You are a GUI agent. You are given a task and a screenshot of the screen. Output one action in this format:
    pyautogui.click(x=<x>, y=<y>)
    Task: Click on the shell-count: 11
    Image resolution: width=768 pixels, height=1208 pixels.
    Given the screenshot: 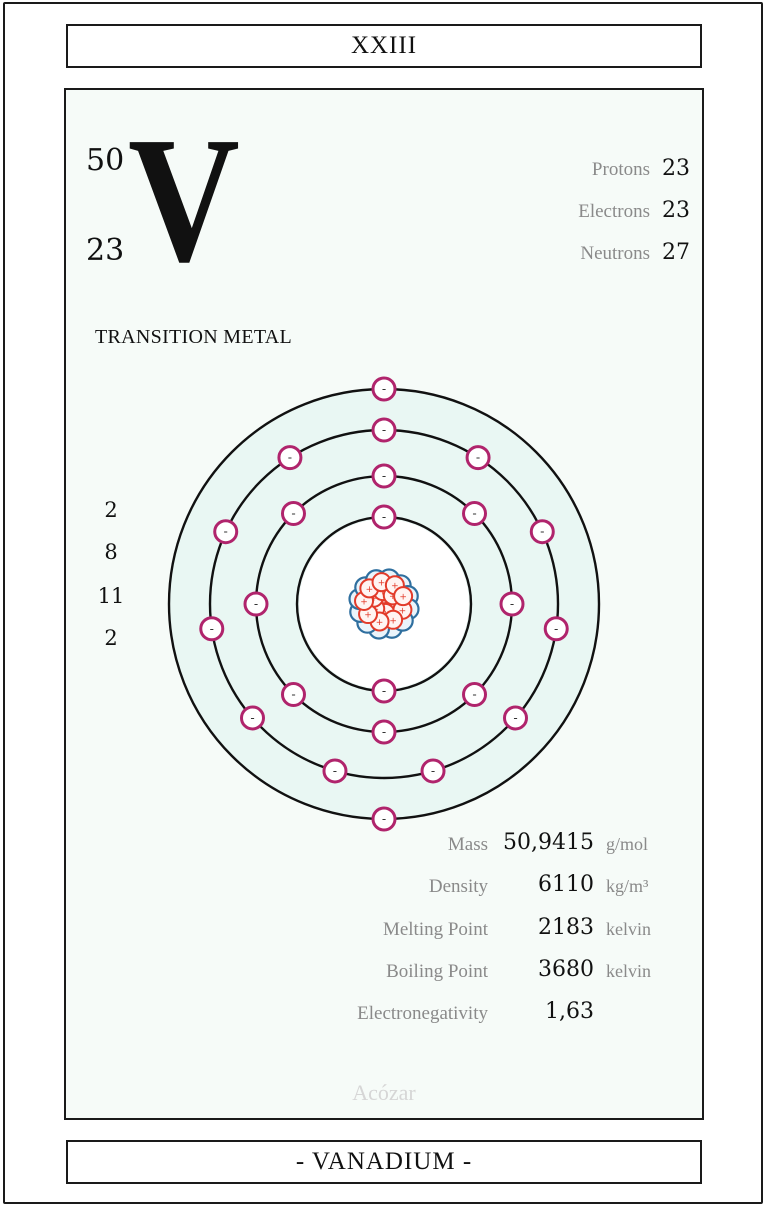 What is the action you would take?
    pyautogui.click(x=111, y=596)
    